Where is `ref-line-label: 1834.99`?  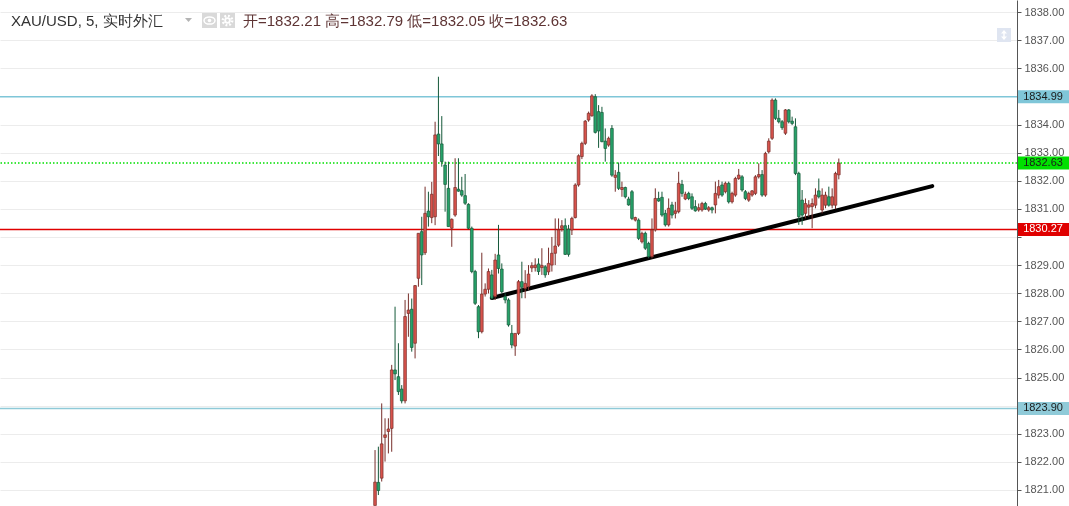
ref-line-label: 1834.99 is located at coordinates (1043, 95).